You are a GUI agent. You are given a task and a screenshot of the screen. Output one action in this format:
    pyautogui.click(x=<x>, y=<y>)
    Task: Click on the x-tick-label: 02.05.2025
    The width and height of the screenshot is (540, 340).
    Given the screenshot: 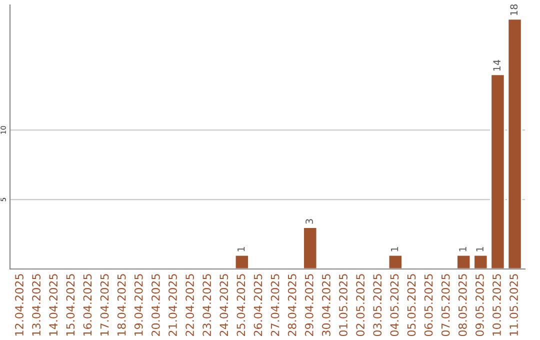 What is the action you would take?
    pyautogui.click(x=360, y=305)
    